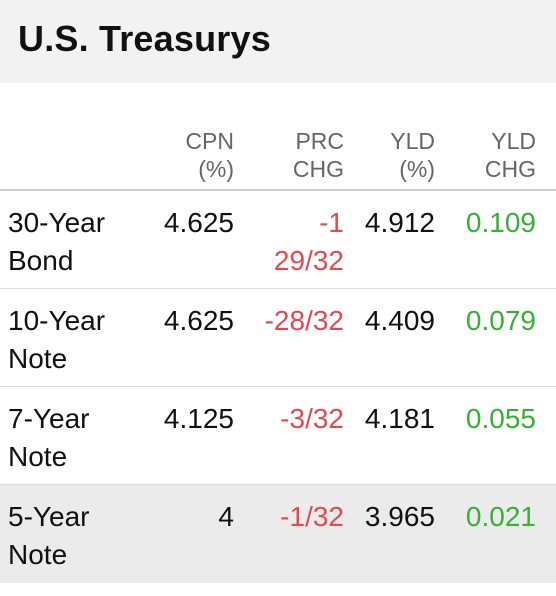  I want to click on col-header-yld: YLD (%), so click(412, 155).